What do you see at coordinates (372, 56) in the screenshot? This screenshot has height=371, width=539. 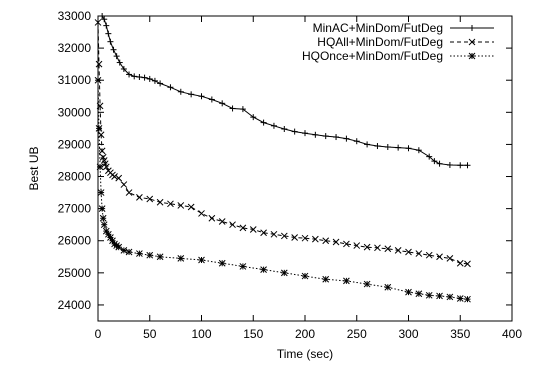 I see `legend-label-hqonce: HQOnce+MinDom/FutDeg` at bounding box center [372, 56].